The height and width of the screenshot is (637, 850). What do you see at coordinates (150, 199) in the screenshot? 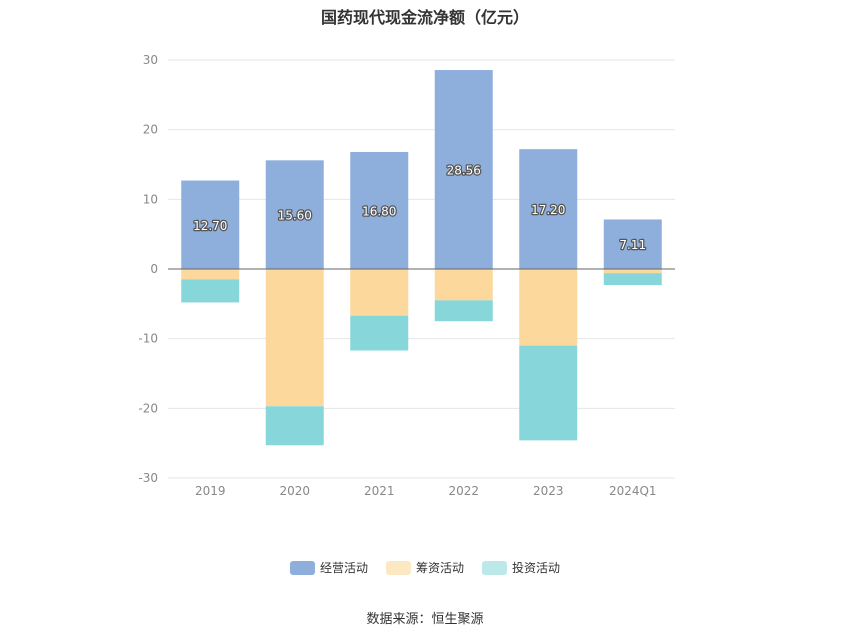
I see `y-tick-label: 10` at bounding box center [150, 199].